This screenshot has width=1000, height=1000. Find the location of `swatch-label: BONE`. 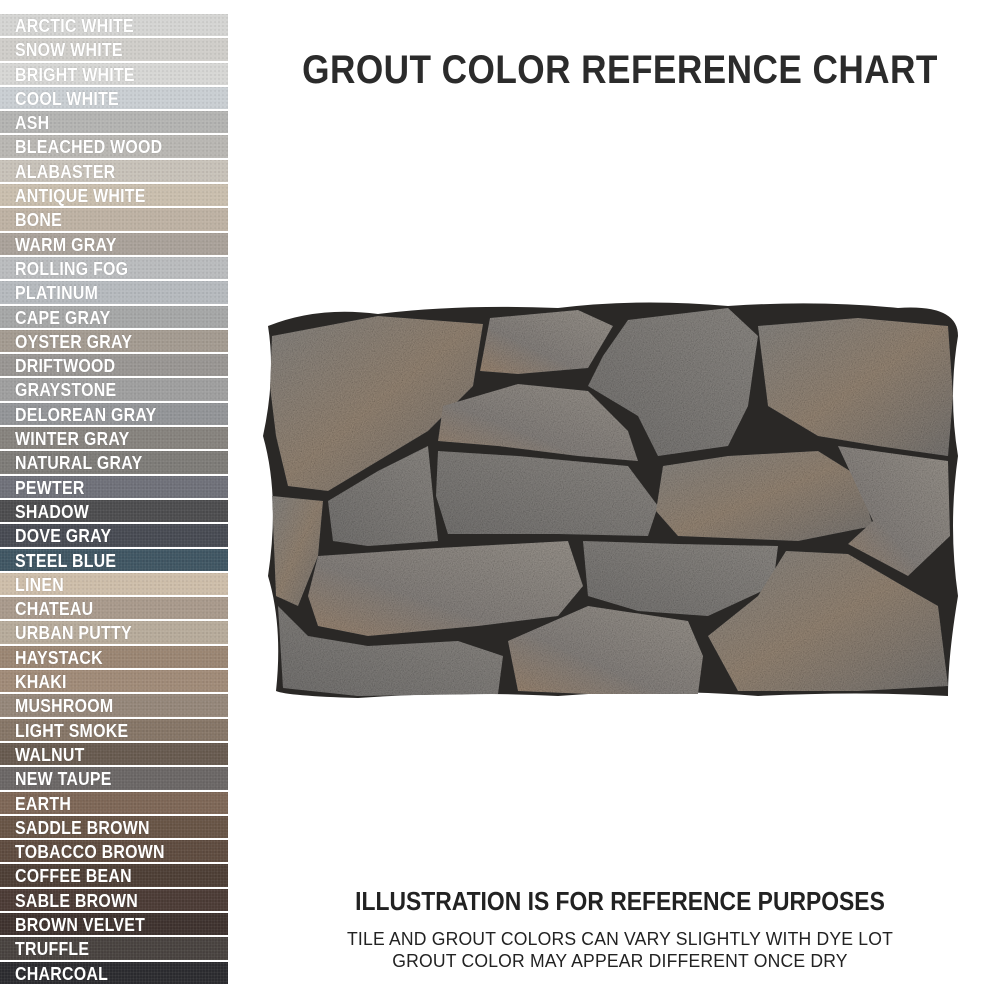

swatch-label: BONE is located at coordinates (39, 220).